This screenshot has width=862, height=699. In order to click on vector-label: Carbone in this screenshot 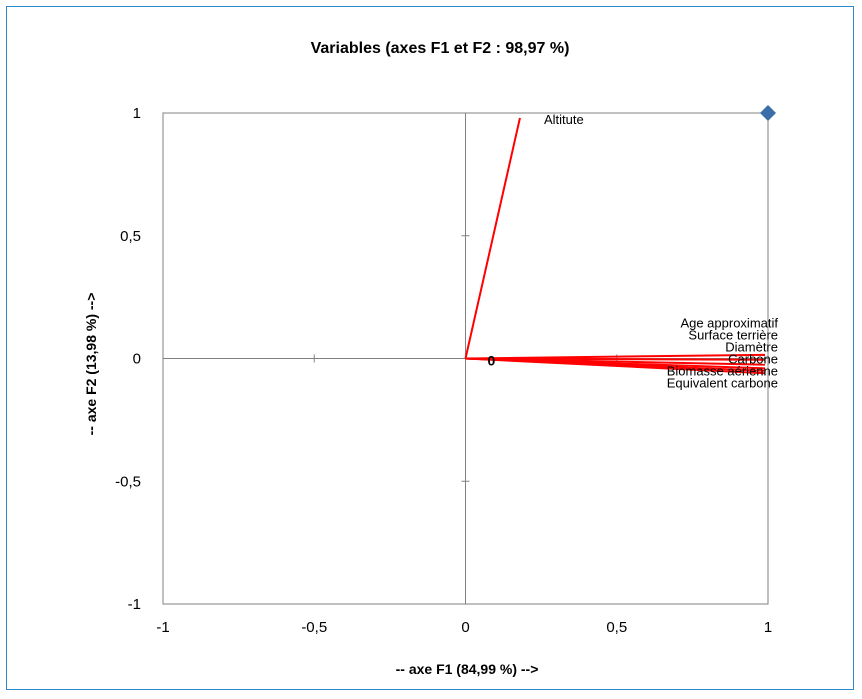, I will do `click(753, 359)`.